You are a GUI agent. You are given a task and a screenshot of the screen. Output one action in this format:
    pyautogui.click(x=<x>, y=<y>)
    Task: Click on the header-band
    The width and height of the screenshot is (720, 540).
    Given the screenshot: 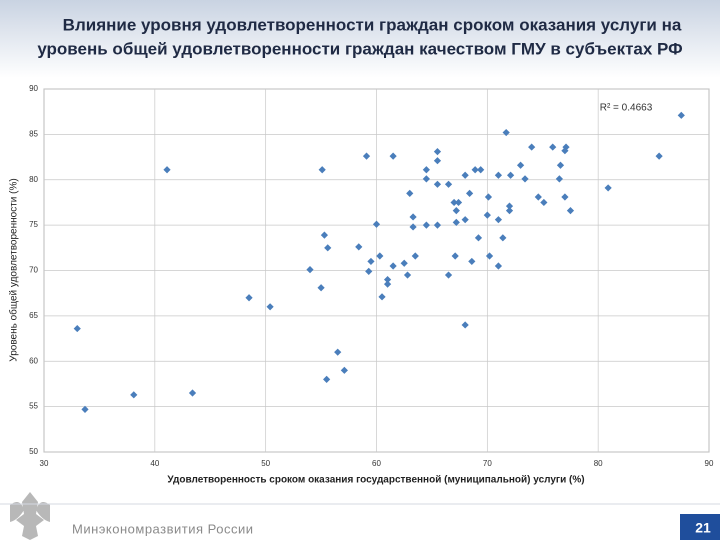 What is the action you would take?
    pyautogui.click(x=360, y=39)
    